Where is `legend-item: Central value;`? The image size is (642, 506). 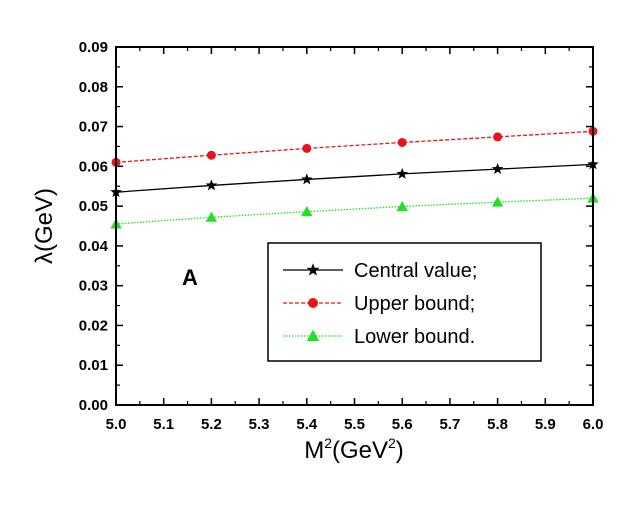 legend-item: Central value; is located at coordinates (380, 271).